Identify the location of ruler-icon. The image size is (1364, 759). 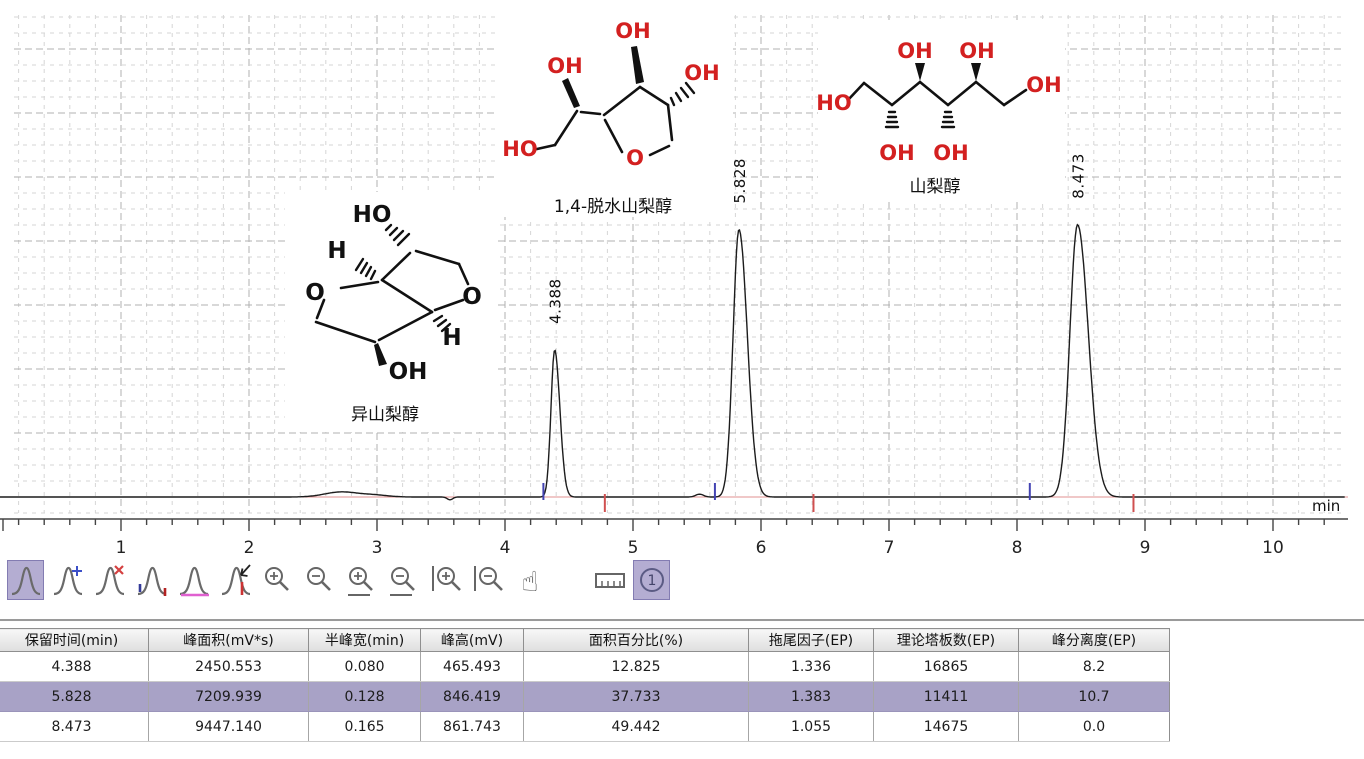
(609, 580).